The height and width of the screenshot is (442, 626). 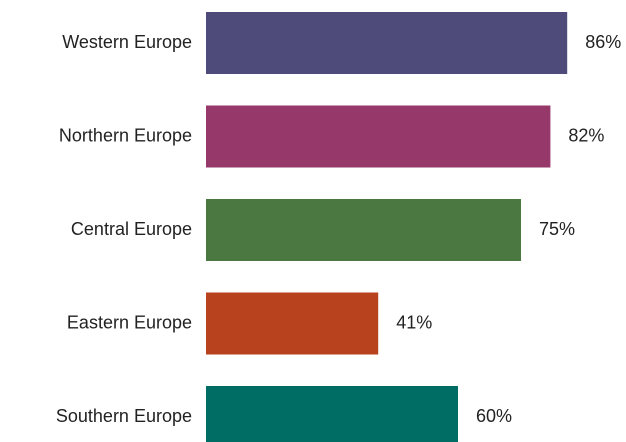 What do you see at coordinates (603, 42) in the screenshot?
I see `value-label-western-europe: 86%` at bounding box center [603, 42].